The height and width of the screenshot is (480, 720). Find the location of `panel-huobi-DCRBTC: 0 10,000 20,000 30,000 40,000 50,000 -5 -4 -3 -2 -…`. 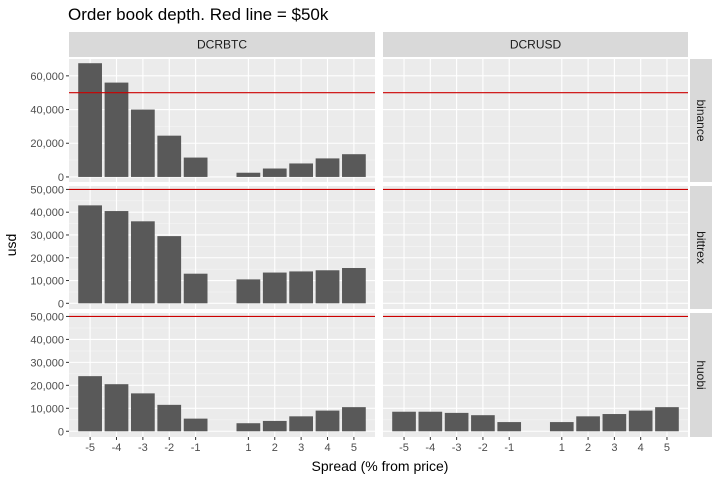

panel-huobi-DCRBTC: 0 10,000 20,000 30,000 40,000 50,000 -5 -4 -3 -2 -… is located at coordinates (202, 382).